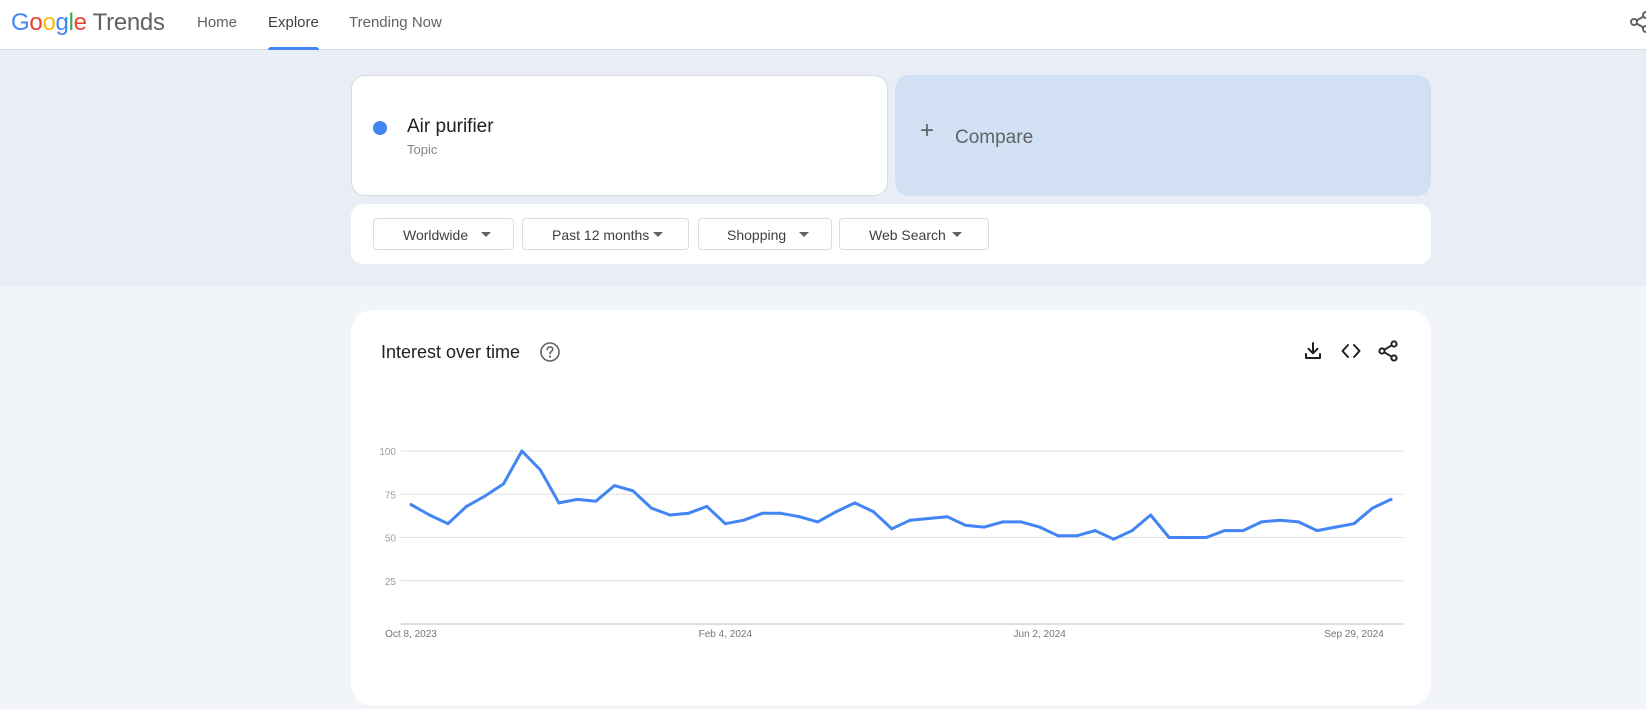 The width and height of the screenshot is (1646, 709). What do you see at coordinates (395, 22) in the screenshot?
I see `nav-trending-now: Trending Now` at bounding box center [395, 22].